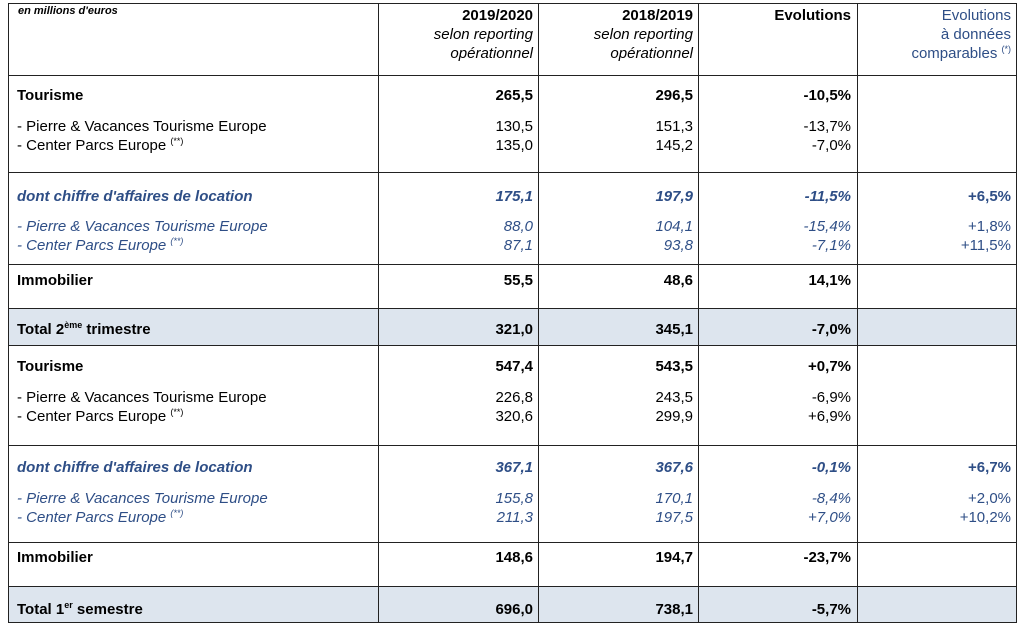 This screenshot has width=1024, height=627. What do you see at coordinates (512, 542) in the screenshot?
I see `rule-h1-location-bottom` at bounding box center [512, 542].